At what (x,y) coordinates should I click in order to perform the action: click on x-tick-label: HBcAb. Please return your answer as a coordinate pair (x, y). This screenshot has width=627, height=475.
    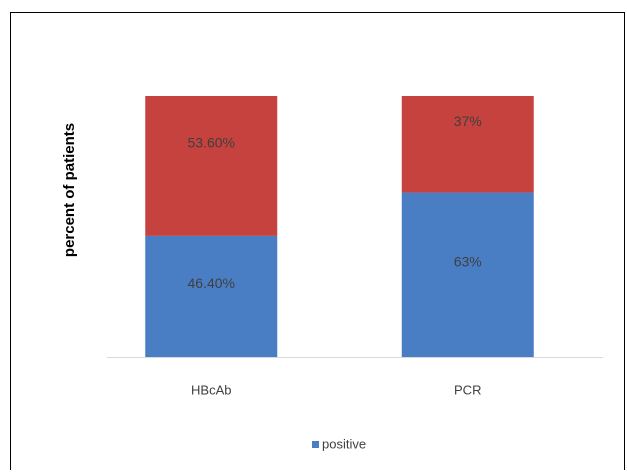
    Looking at the image, I should click on (211, 389).